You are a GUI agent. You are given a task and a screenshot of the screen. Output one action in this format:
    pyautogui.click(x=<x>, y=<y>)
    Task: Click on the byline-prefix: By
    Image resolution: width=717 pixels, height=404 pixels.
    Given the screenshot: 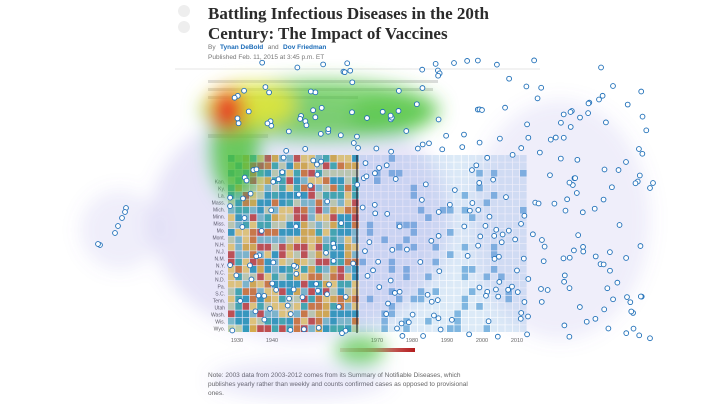 What is the action you would take?
    pyautogui.click(x=212, y=47)
    